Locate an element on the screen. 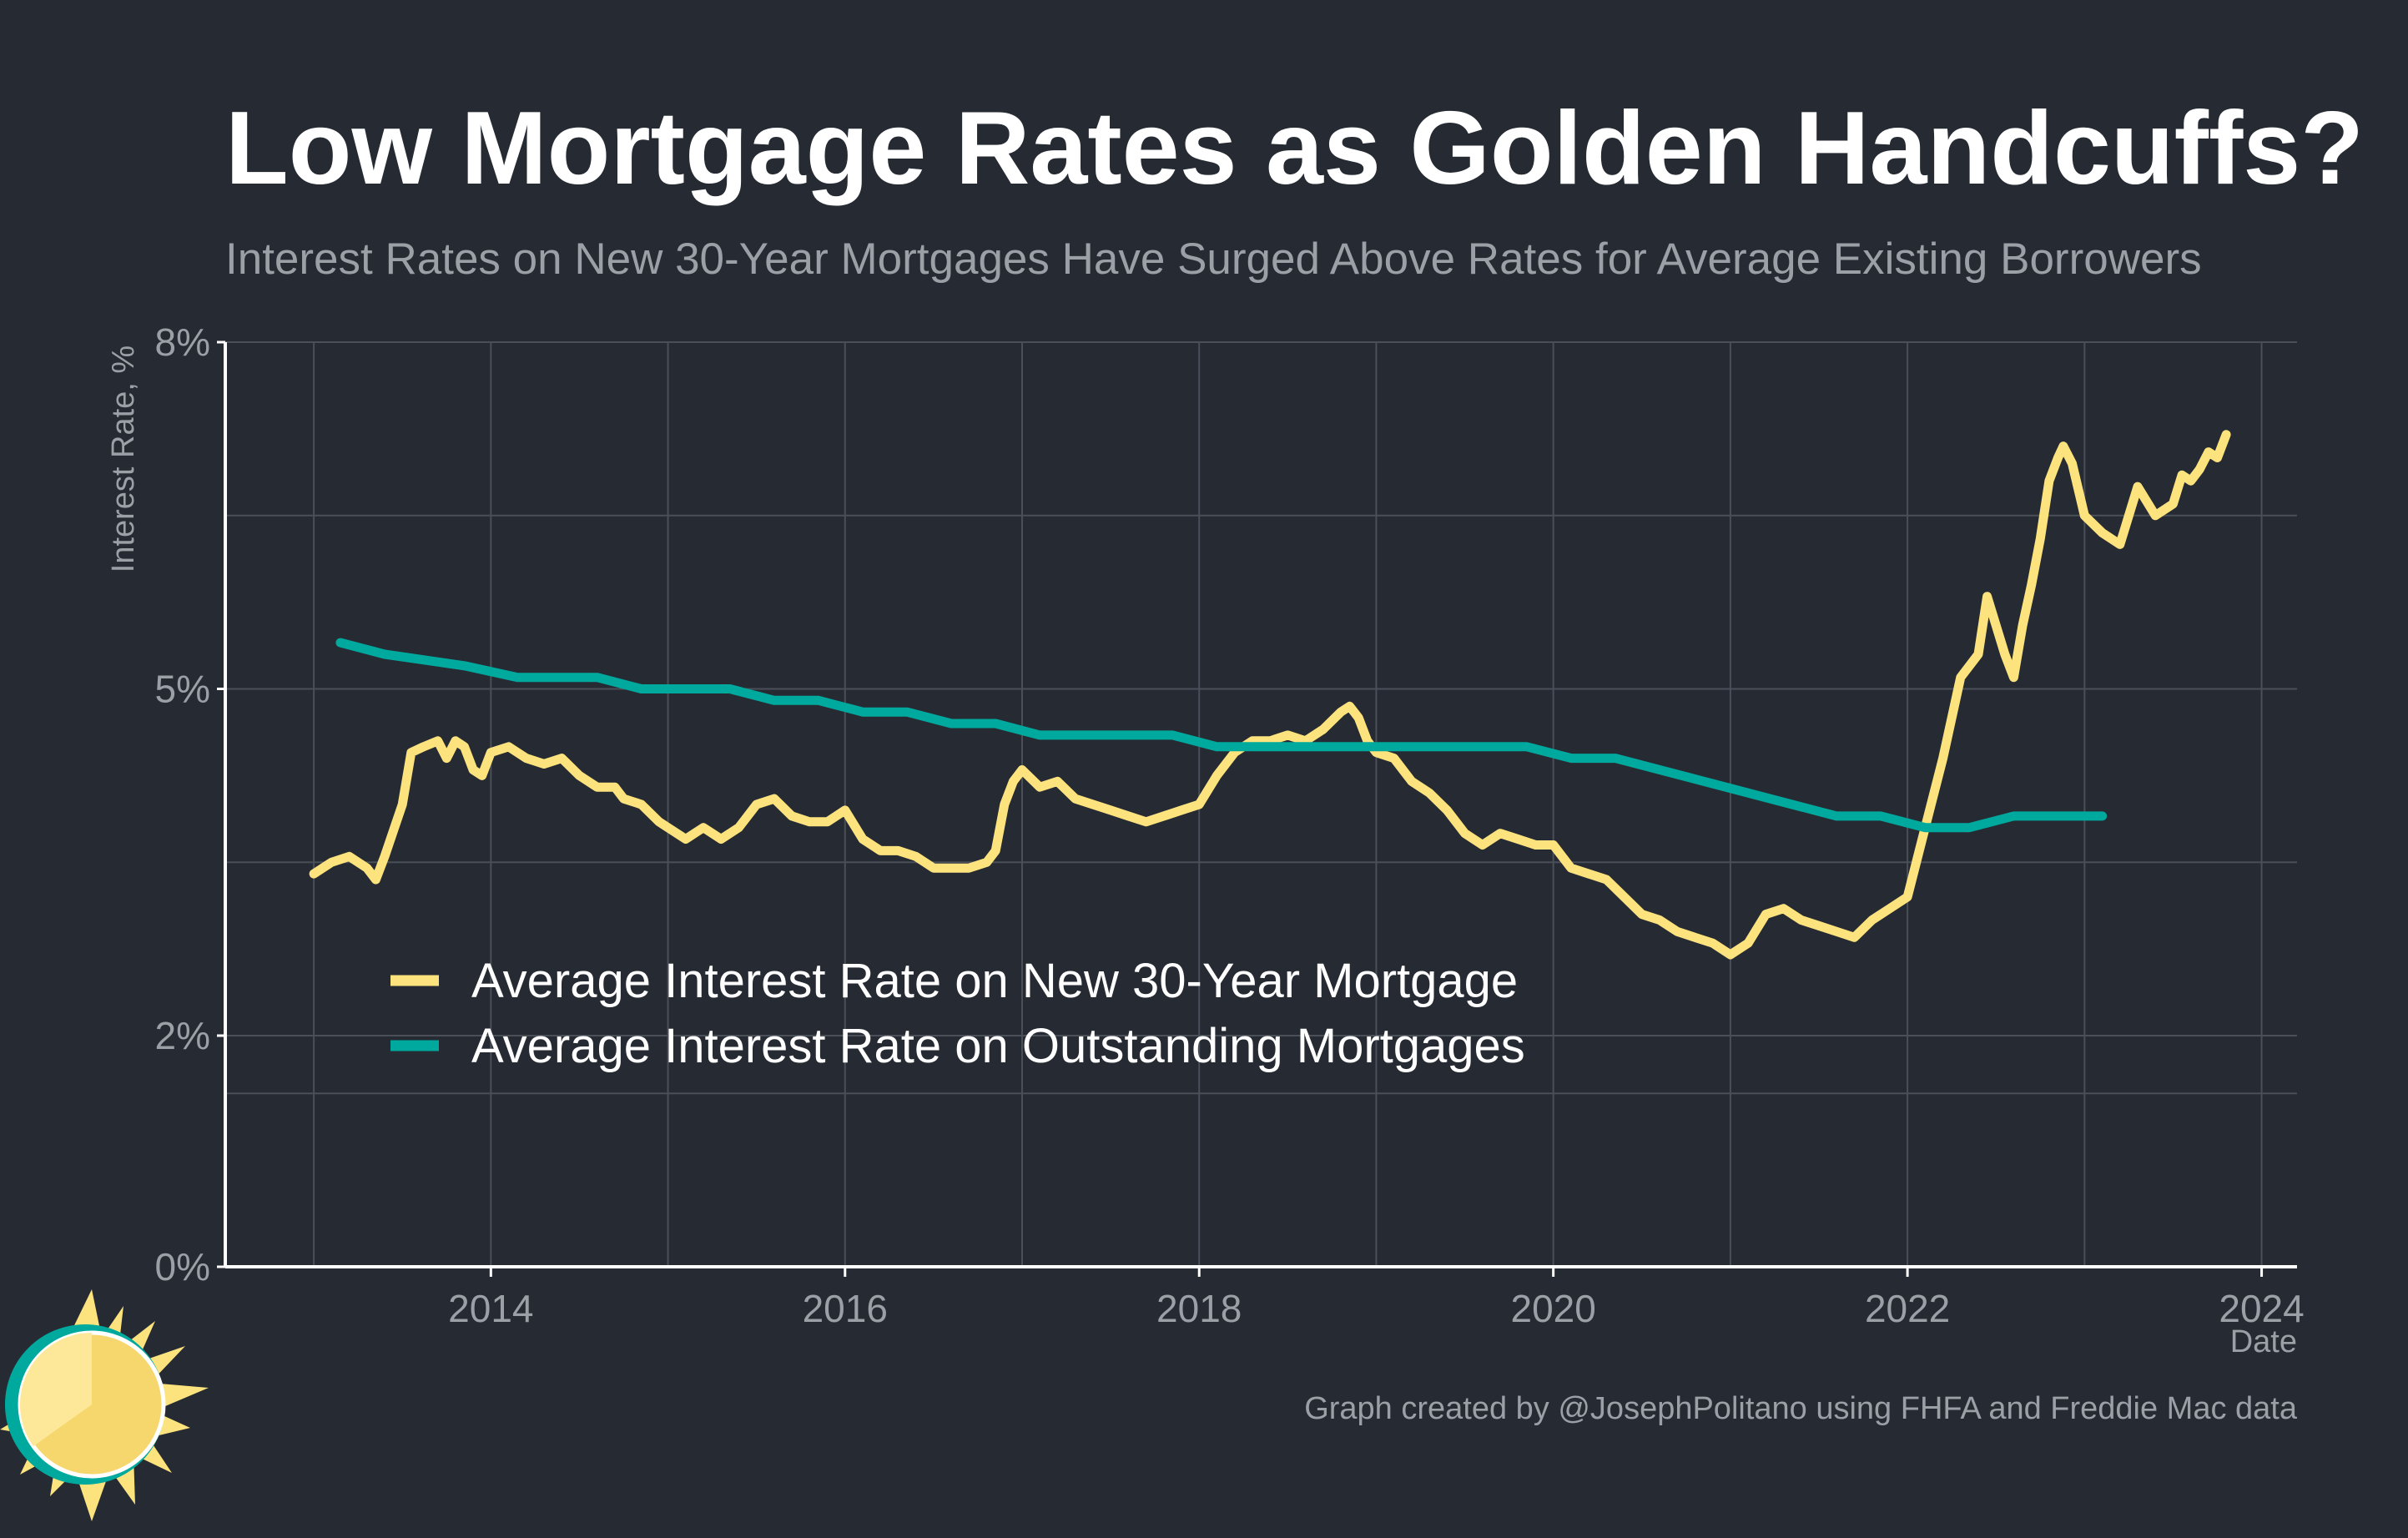 The height and width of the screenshot is (1538, 2408). y-tick-label: 5% is located at coordinates (182, 689).